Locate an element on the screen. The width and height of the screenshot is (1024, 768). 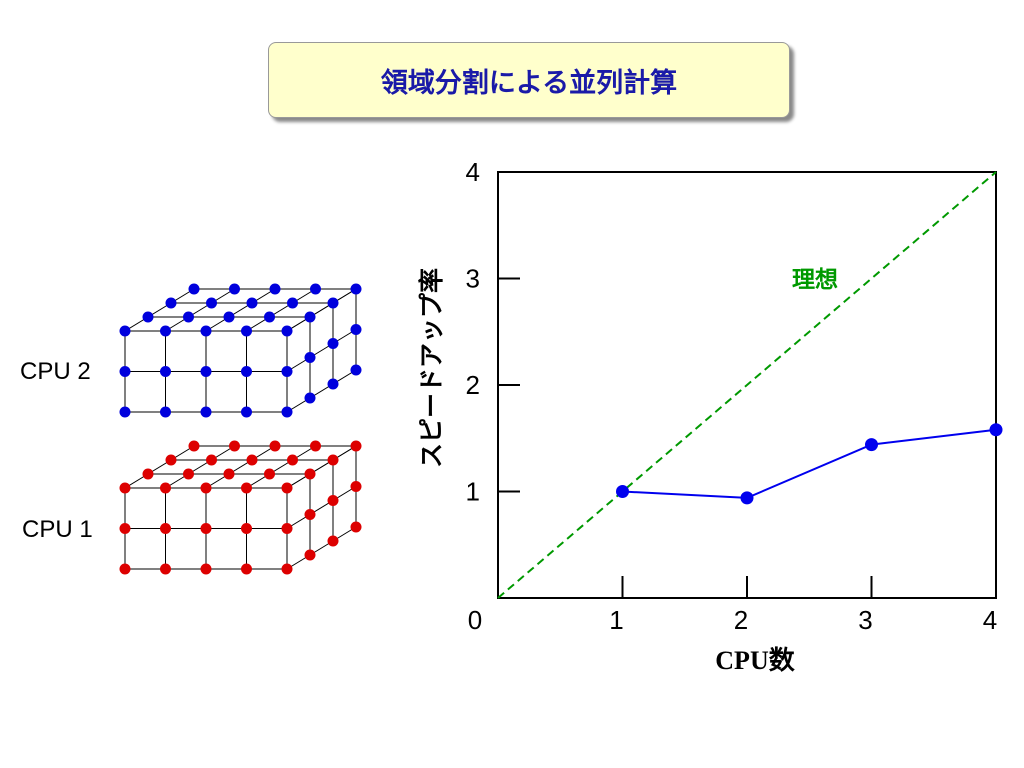
measured-speedup-line is located at coordinates (809, 463).